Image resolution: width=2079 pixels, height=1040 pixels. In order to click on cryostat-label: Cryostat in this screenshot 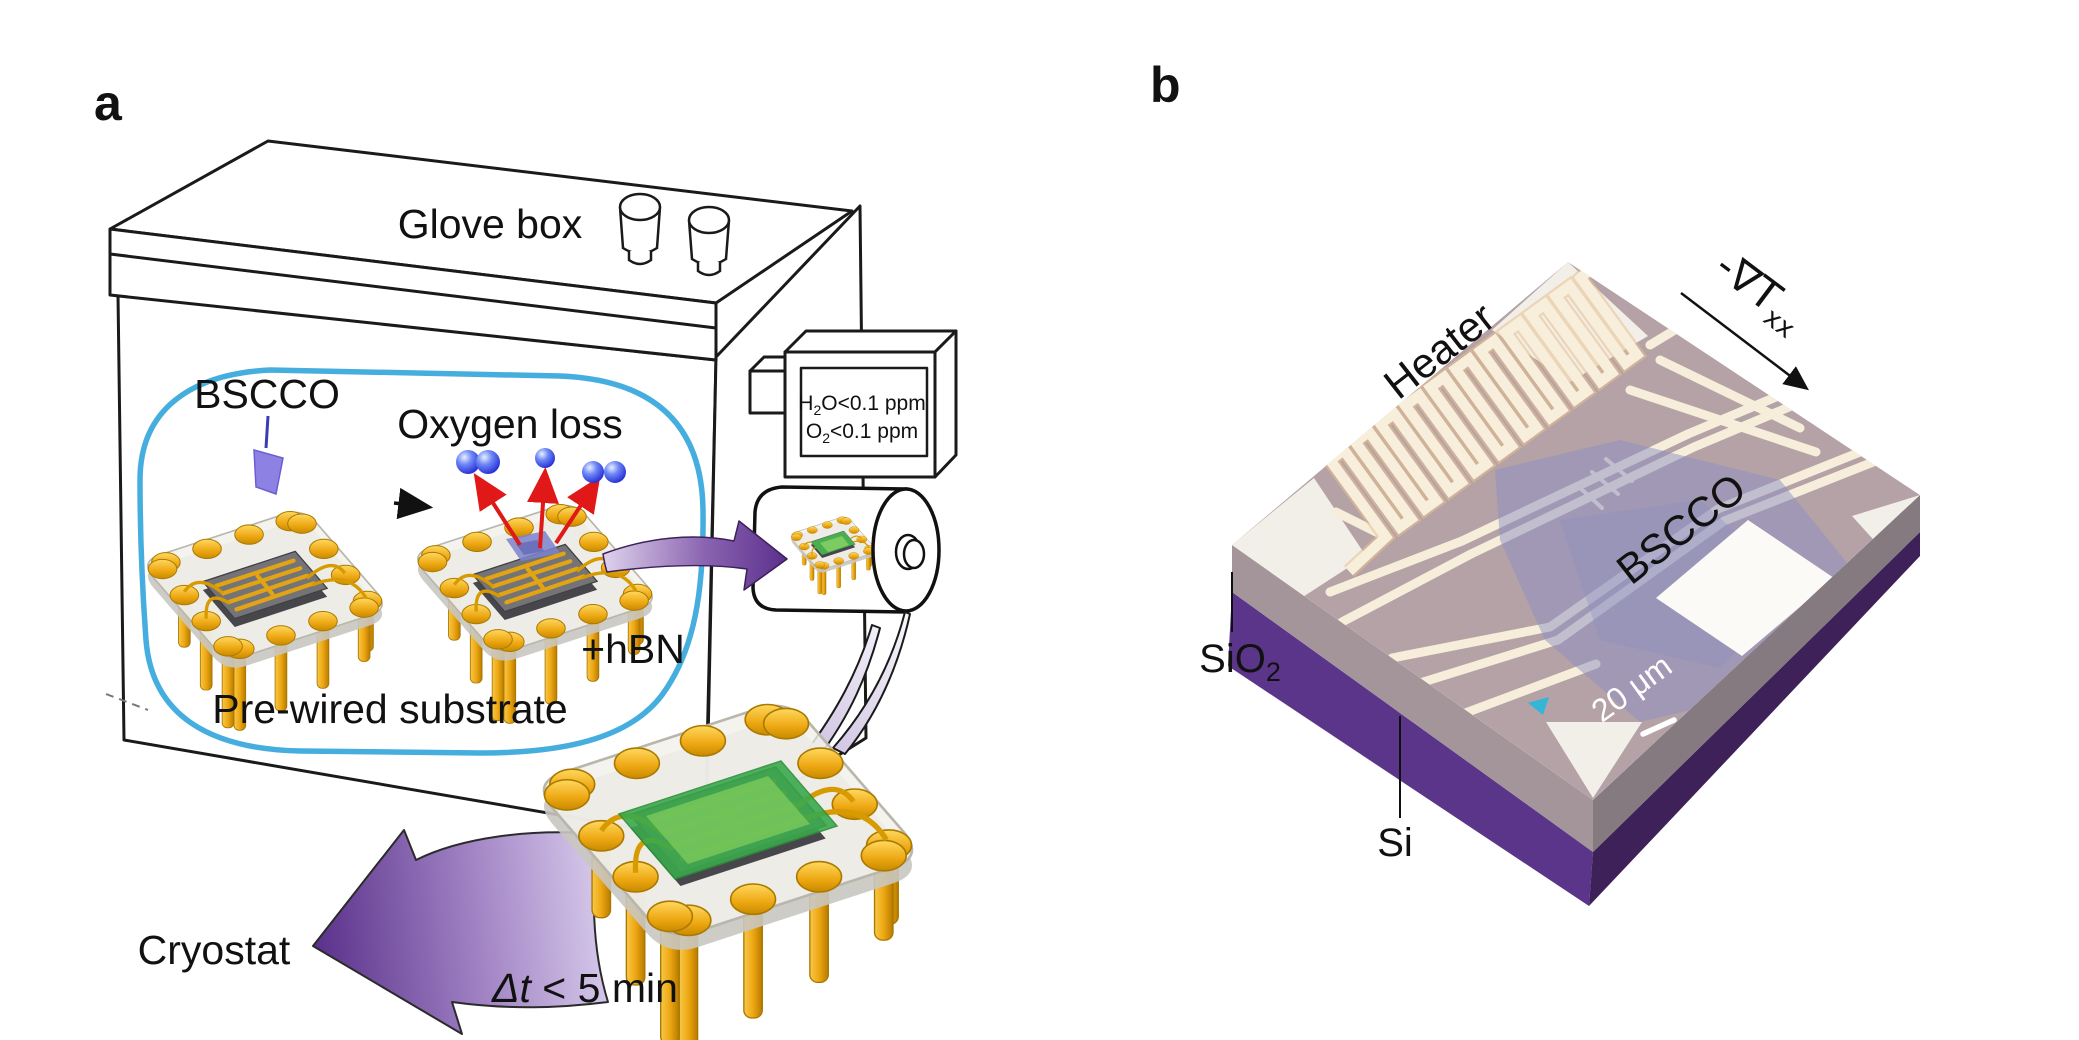, I will do `click(214, 950)`.